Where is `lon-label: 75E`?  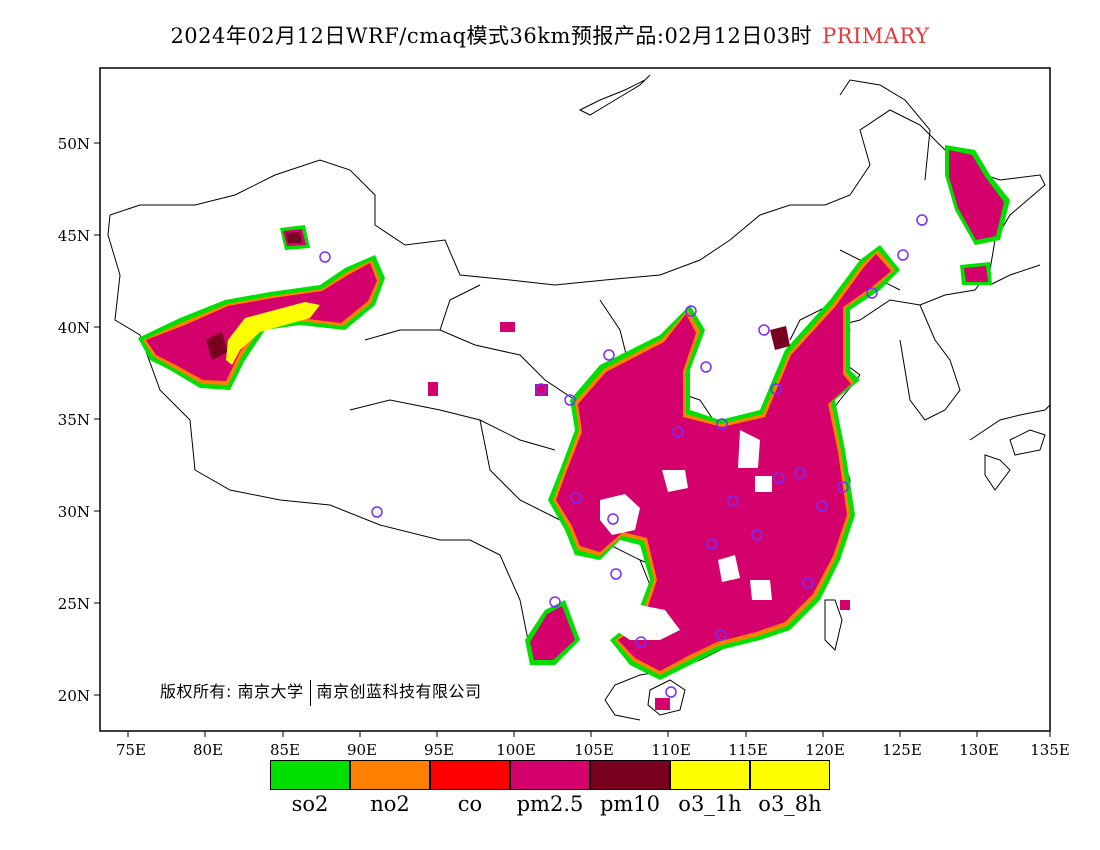
lon-label: 75E is located at coordinates (131, 750).